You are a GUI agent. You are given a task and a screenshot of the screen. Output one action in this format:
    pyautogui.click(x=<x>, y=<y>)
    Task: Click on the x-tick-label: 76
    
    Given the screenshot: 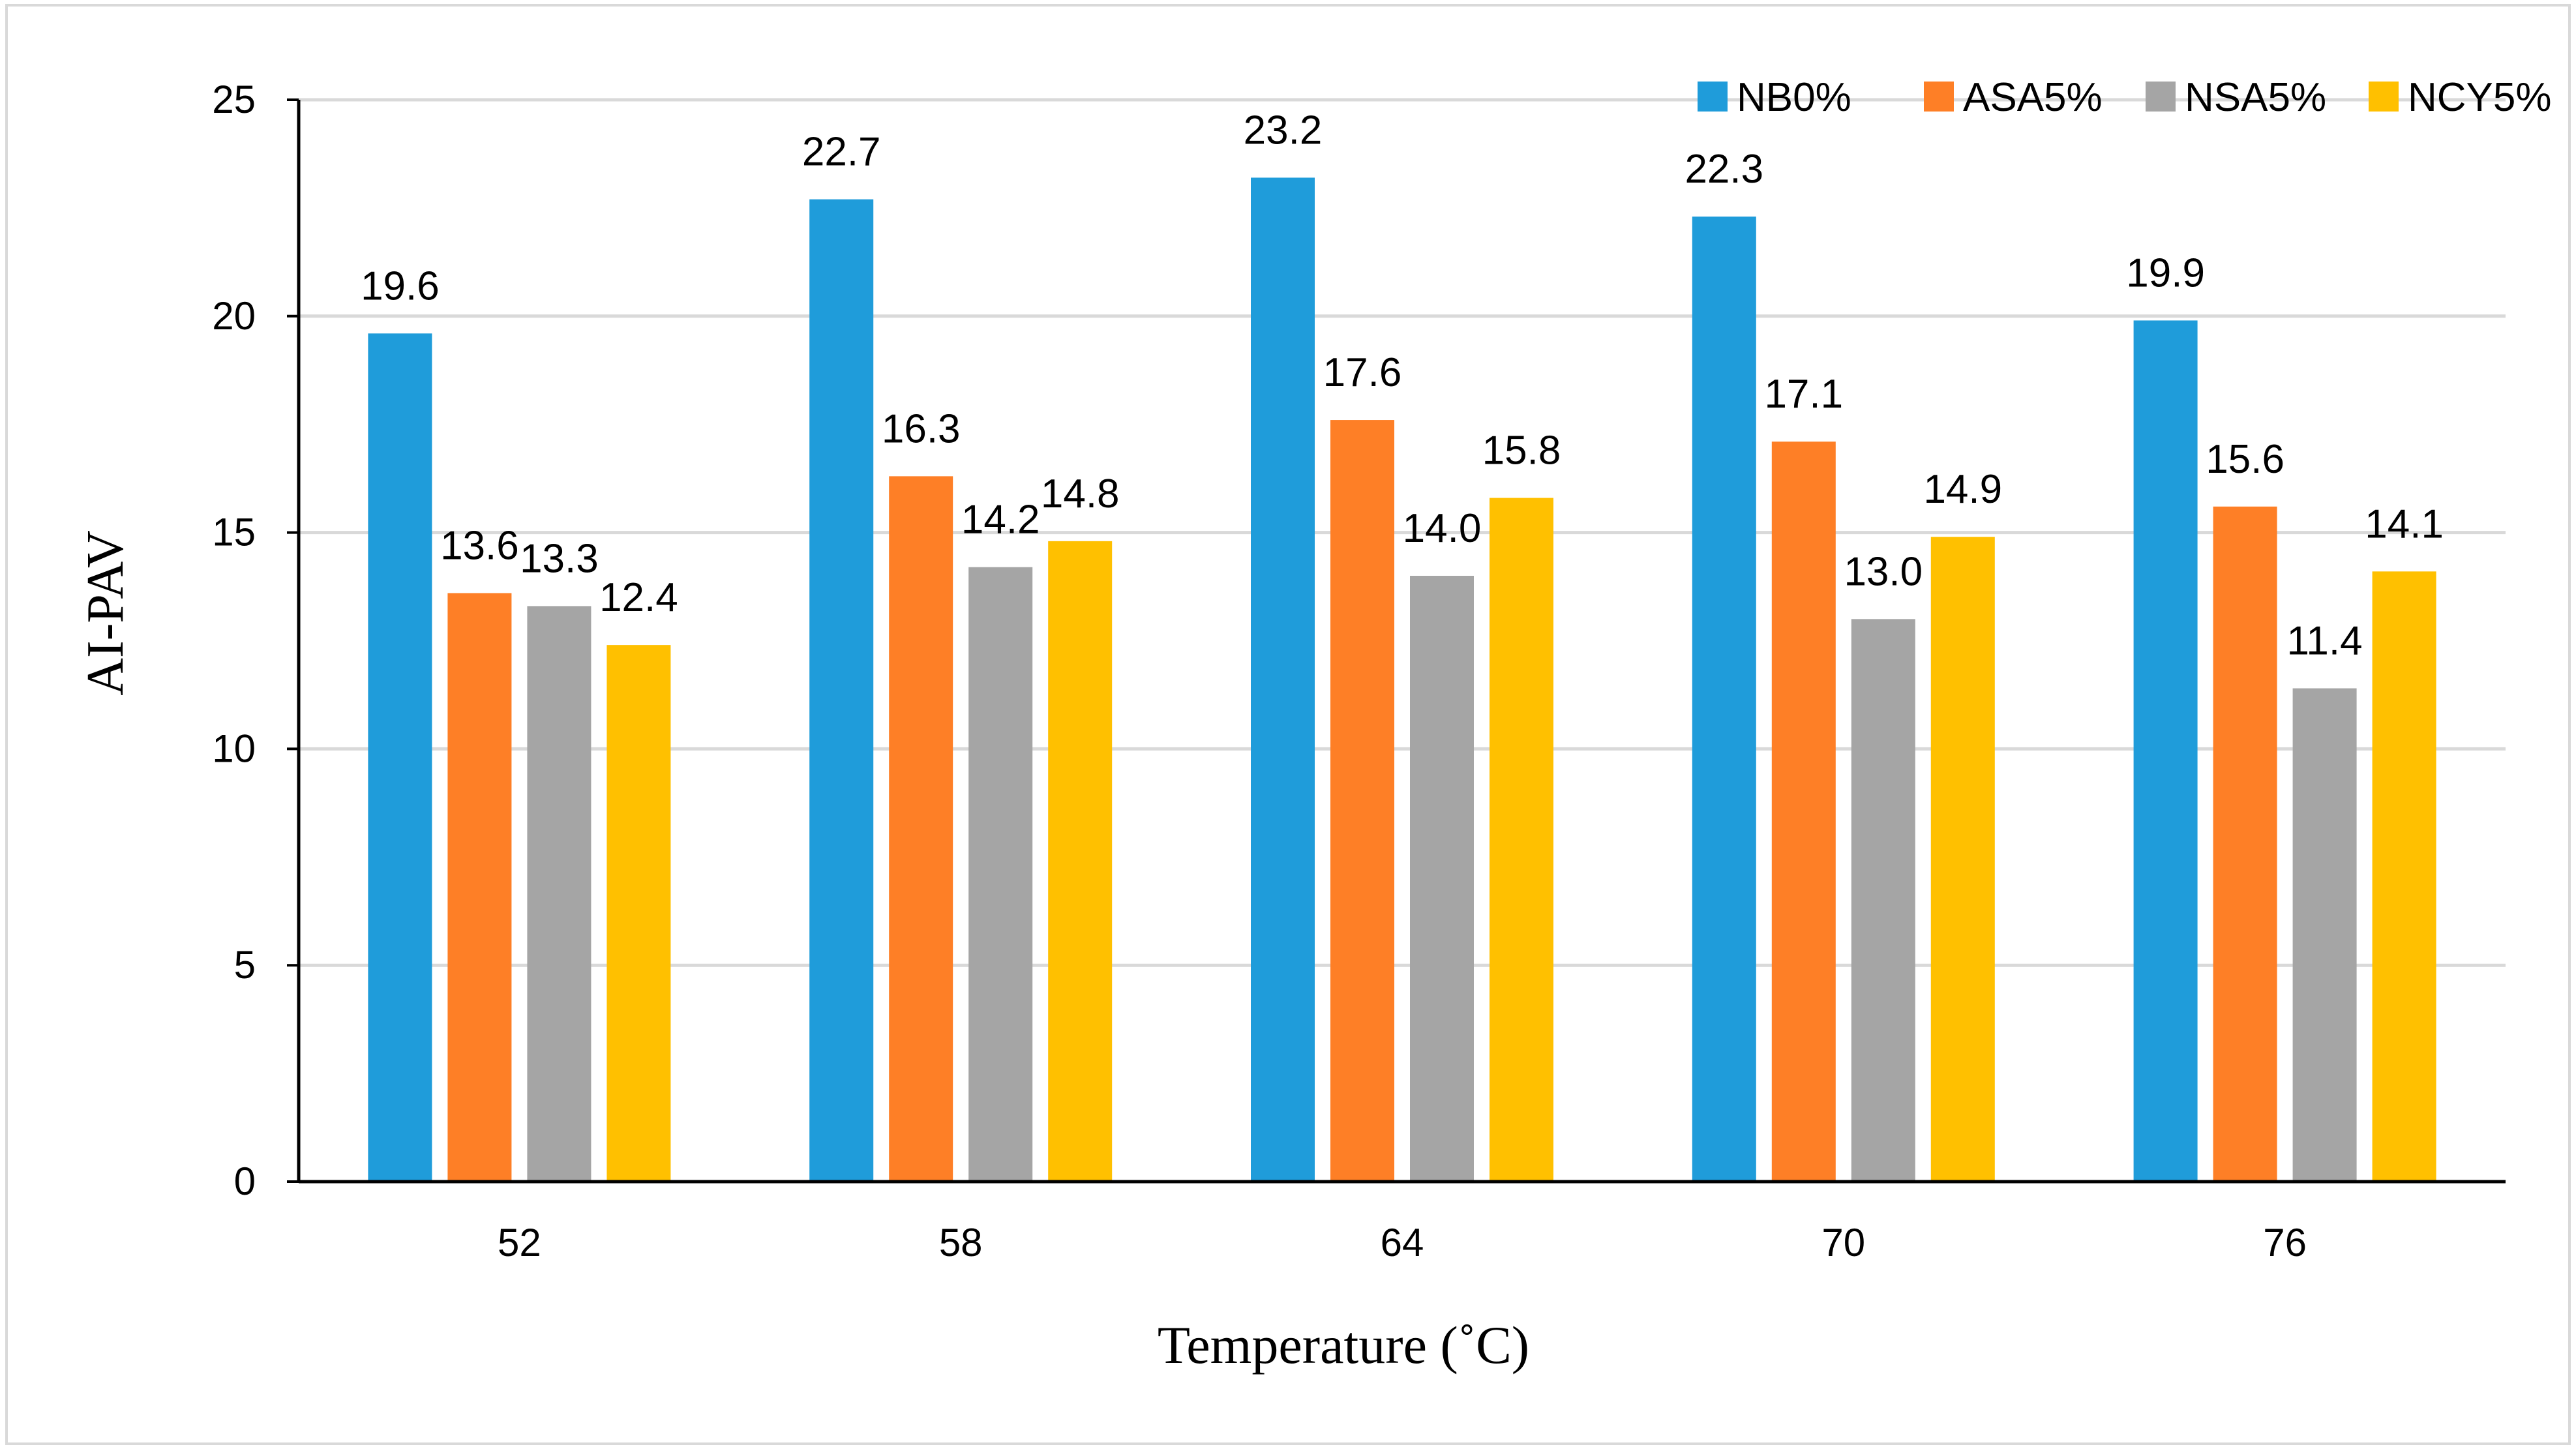 What is the action you would take?
    pyautogui.click(x=2285, y=1242)
    